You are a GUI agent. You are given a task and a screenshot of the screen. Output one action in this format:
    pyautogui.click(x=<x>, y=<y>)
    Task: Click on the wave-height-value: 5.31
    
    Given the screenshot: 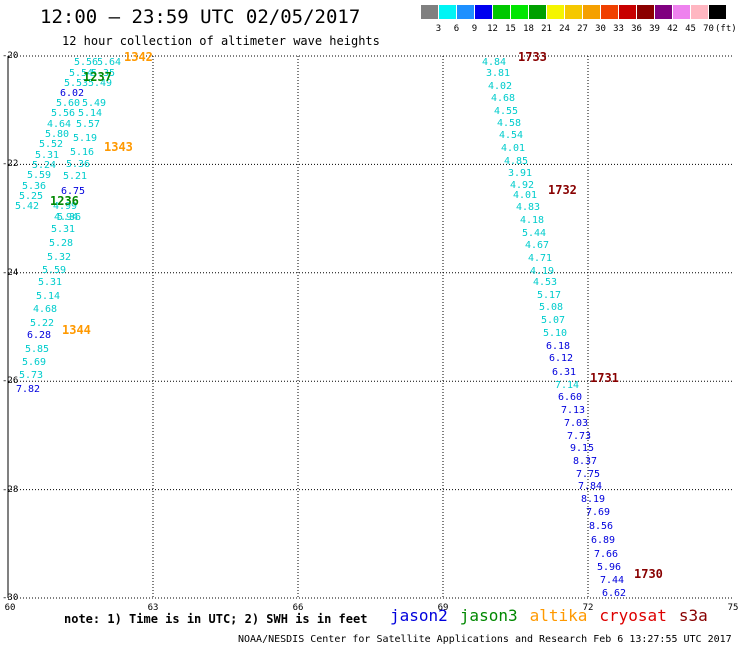 What is the action you would take?
    pyautogui.click(x=63, y=229)
    